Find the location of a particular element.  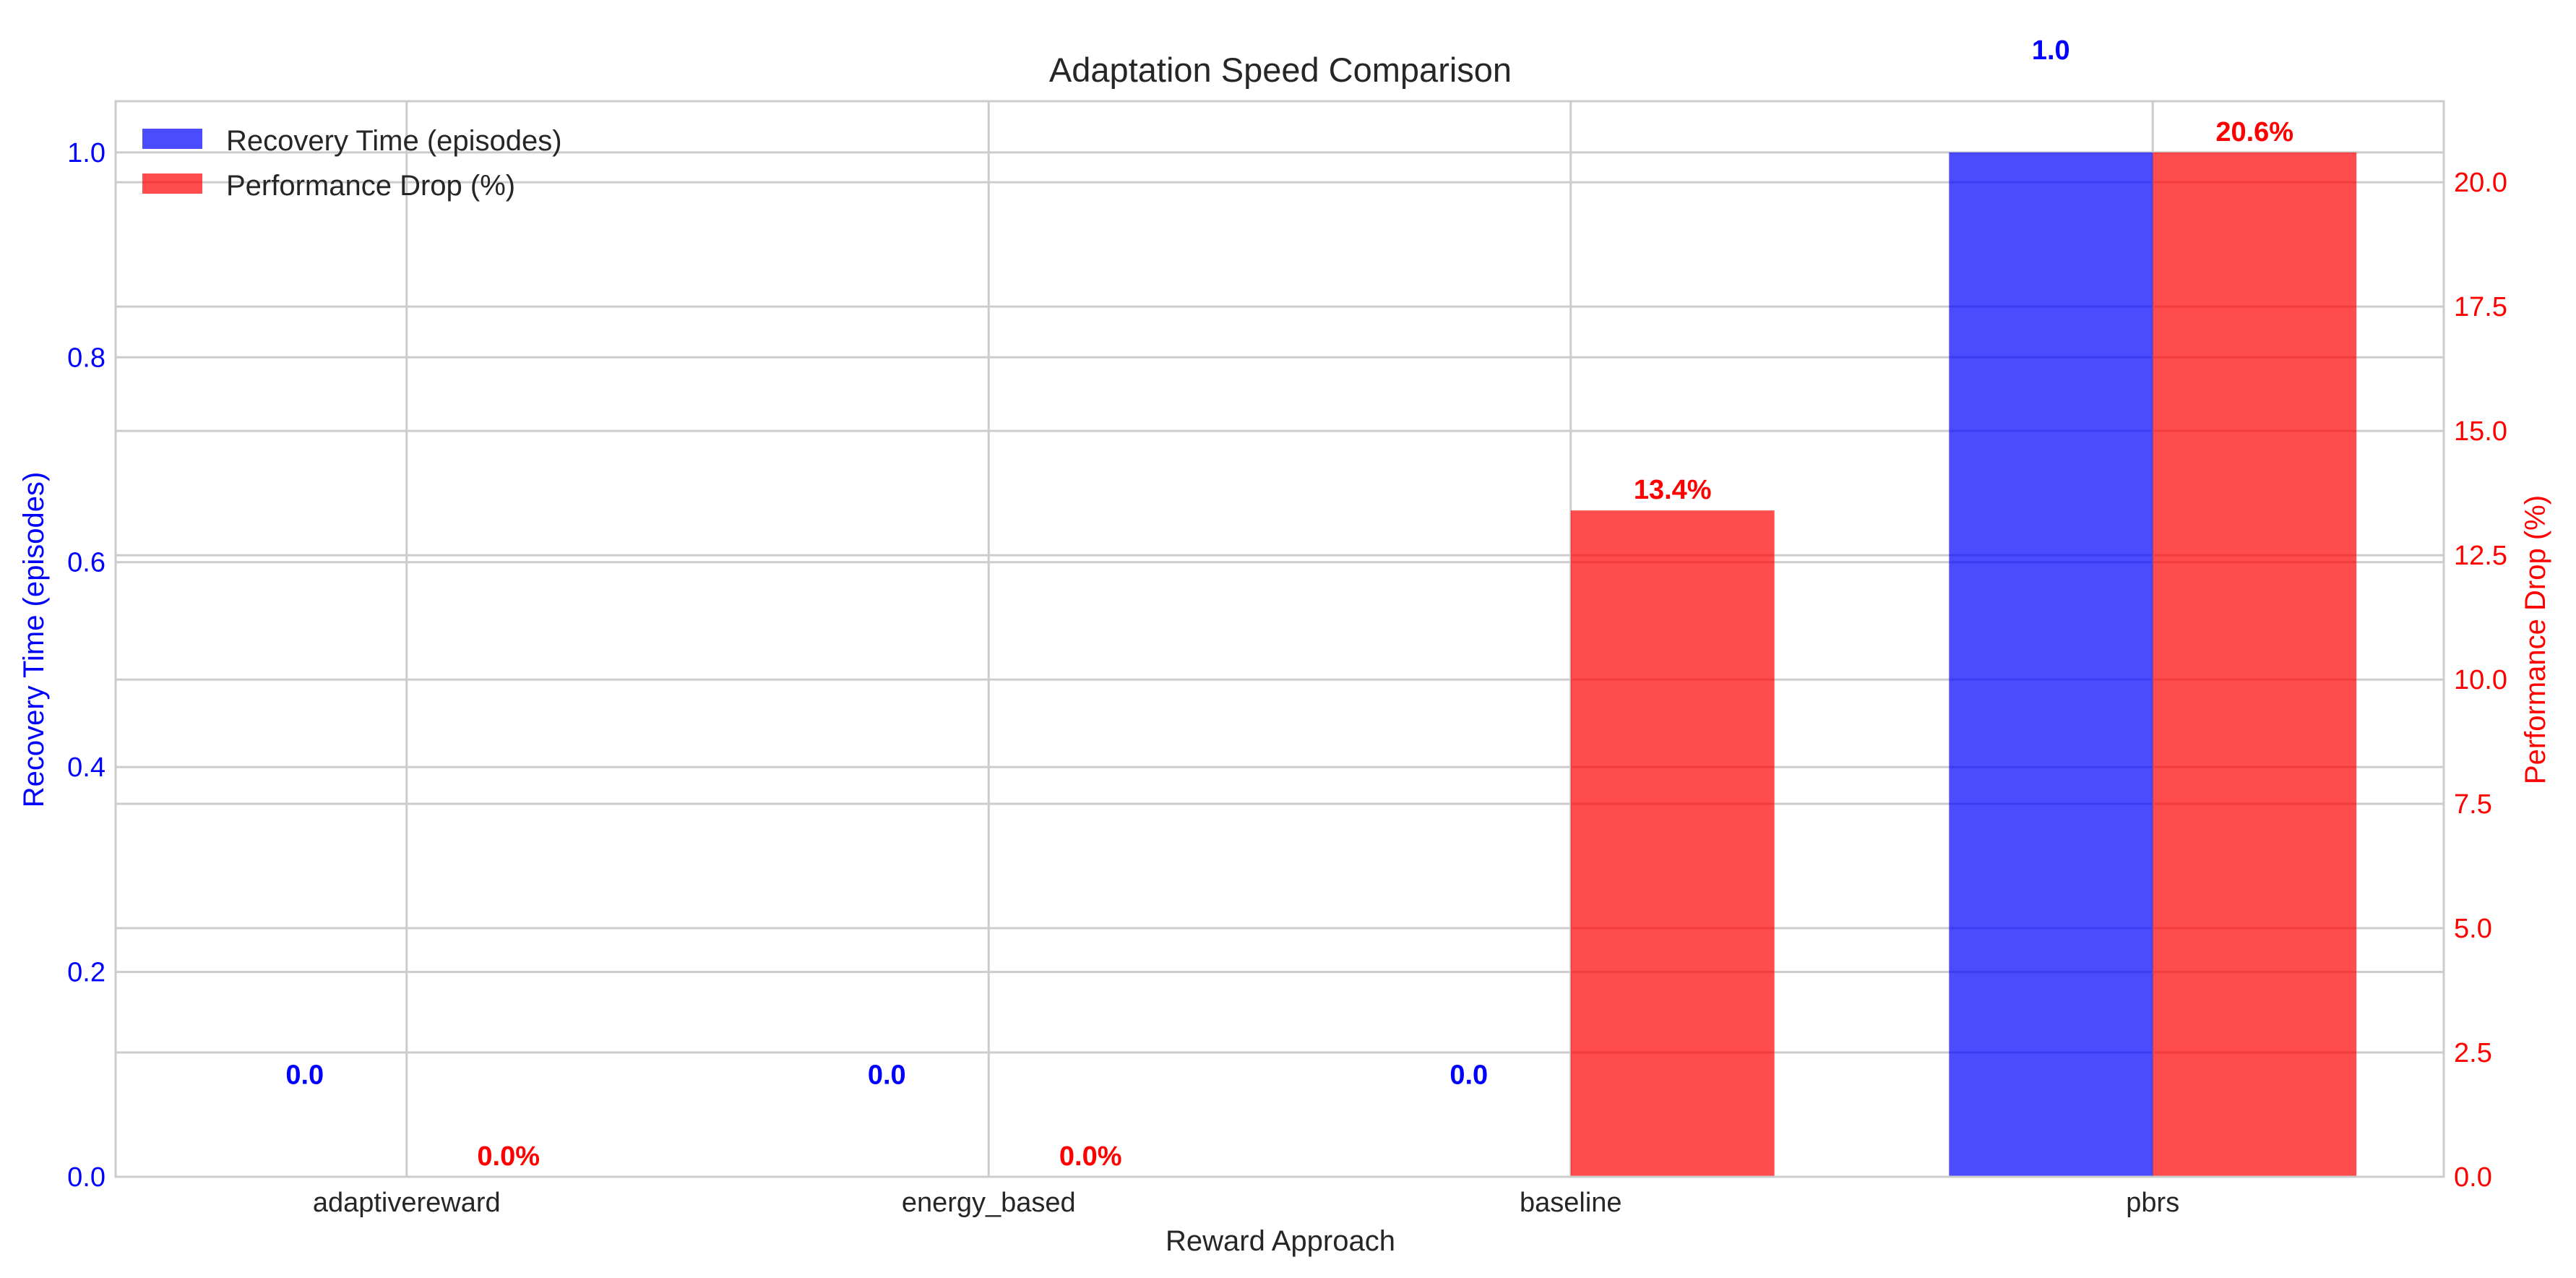

bar-performance-drop-baseline is located at coordinates (1672, 843).